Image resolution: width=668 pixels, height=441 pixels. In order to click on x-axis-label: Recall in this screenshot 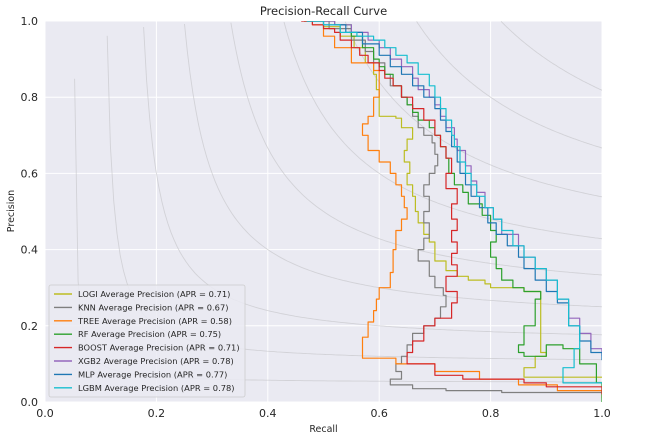, I will do `click(323, 429)`.